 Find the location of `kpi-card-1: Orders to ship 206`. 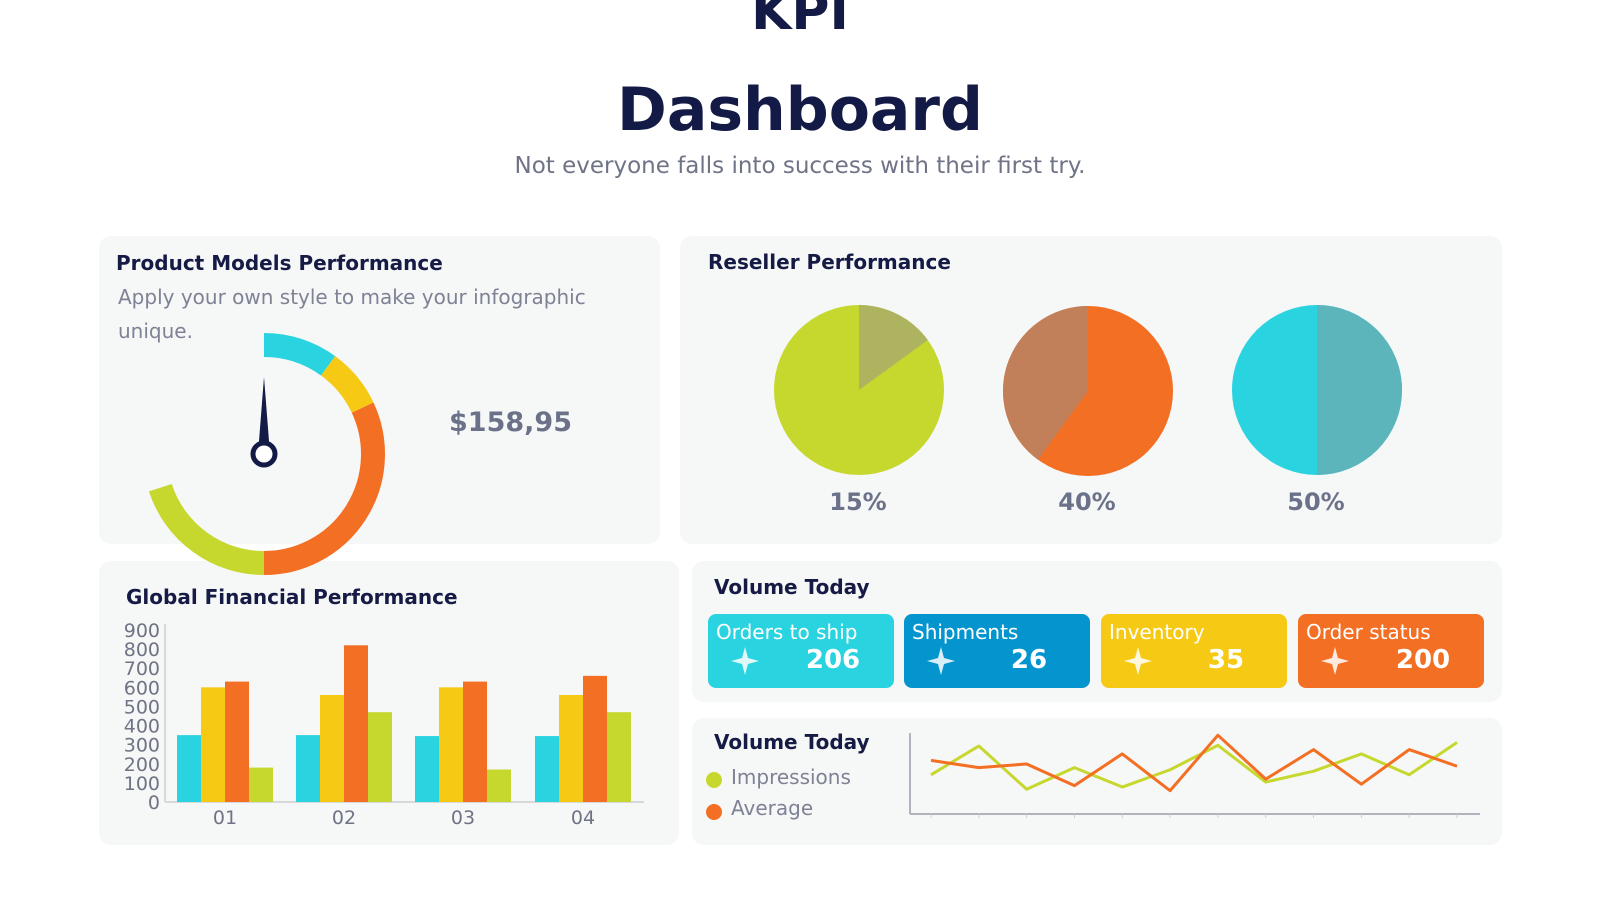

kpi-card-1: Orders to ship 206 is located at coordinates (801, 651).